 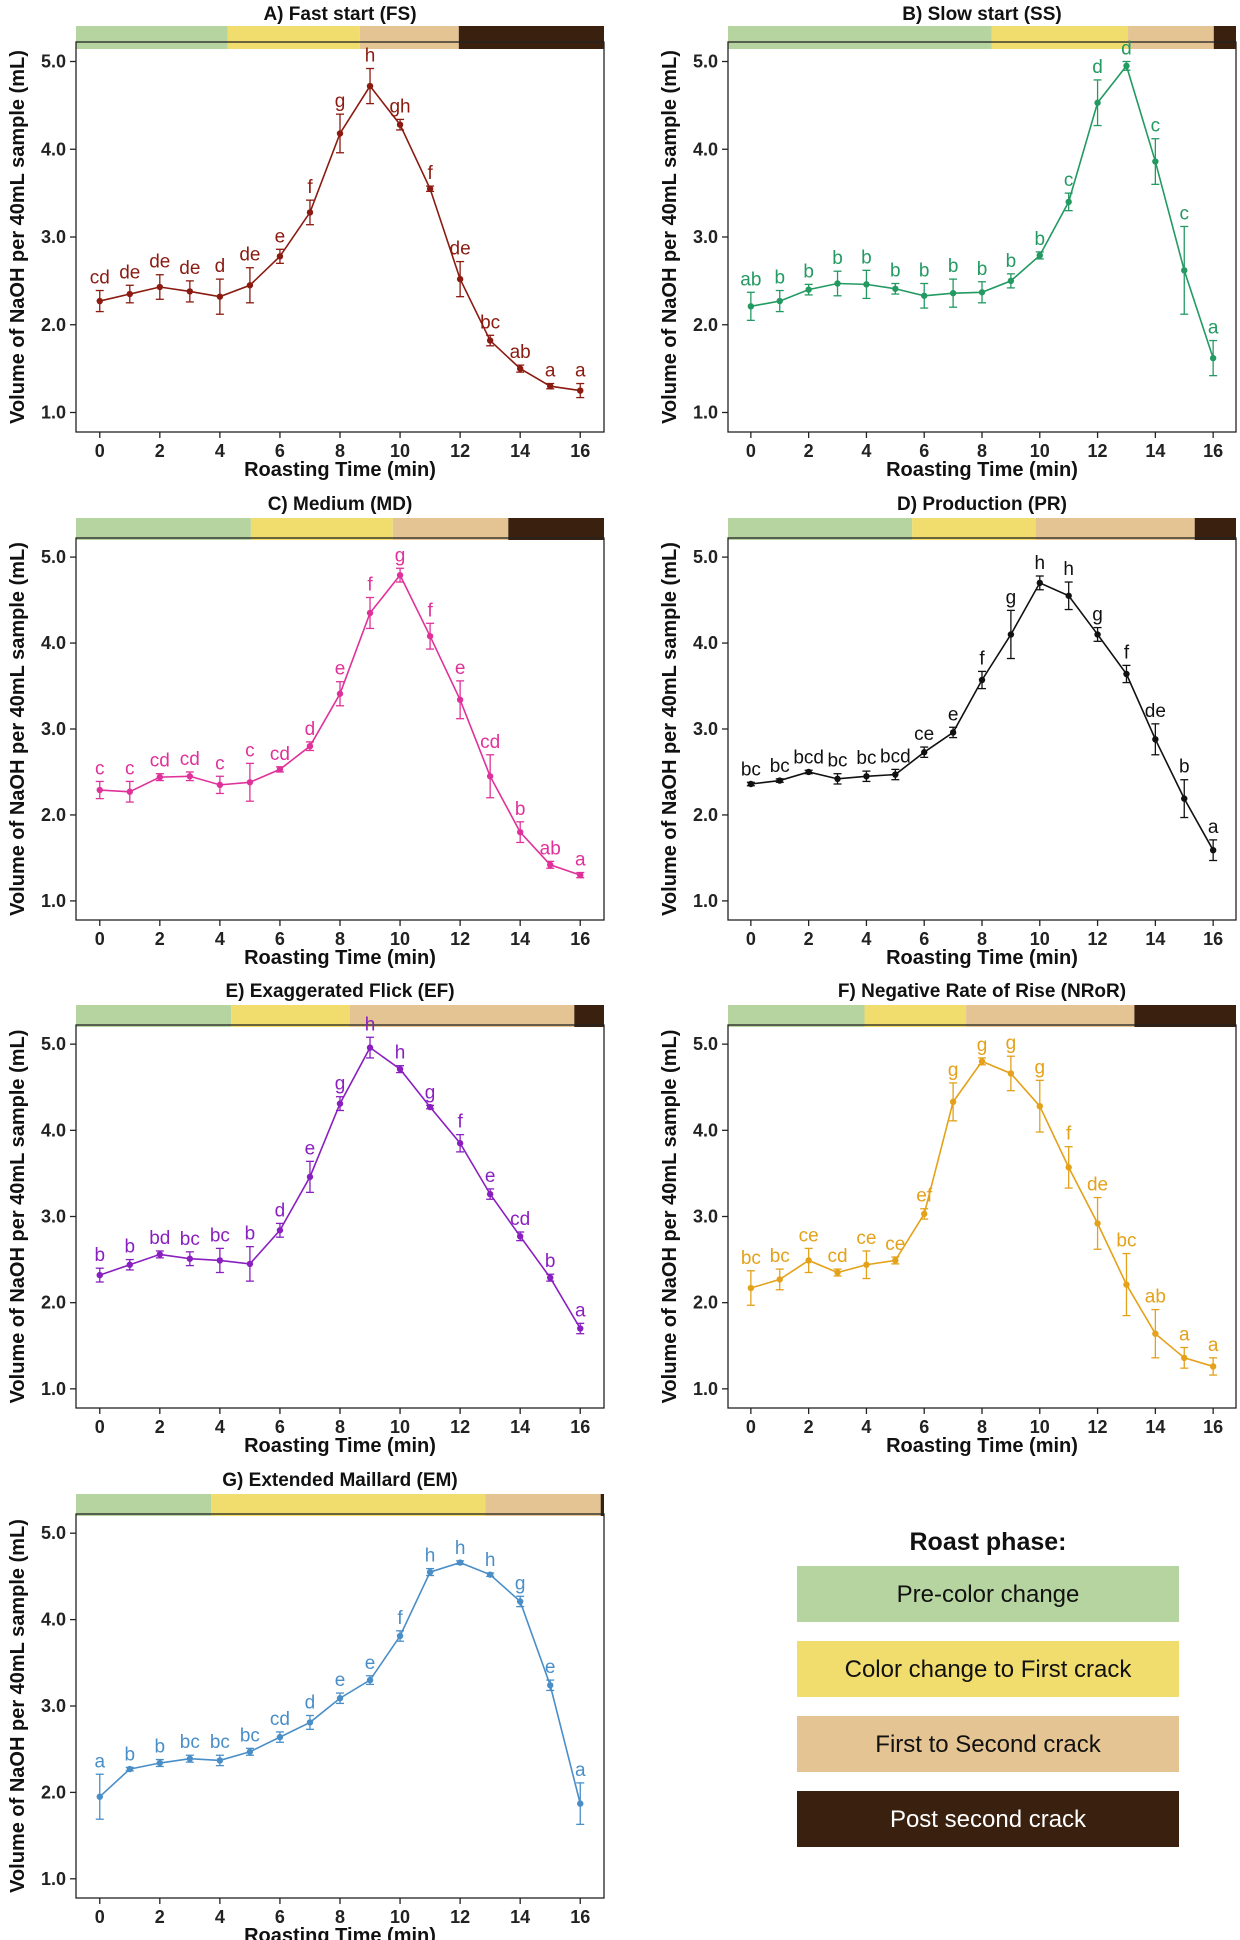 I want to click on x-axis-label: Roasting Time (min), so click(x=982, y=470).